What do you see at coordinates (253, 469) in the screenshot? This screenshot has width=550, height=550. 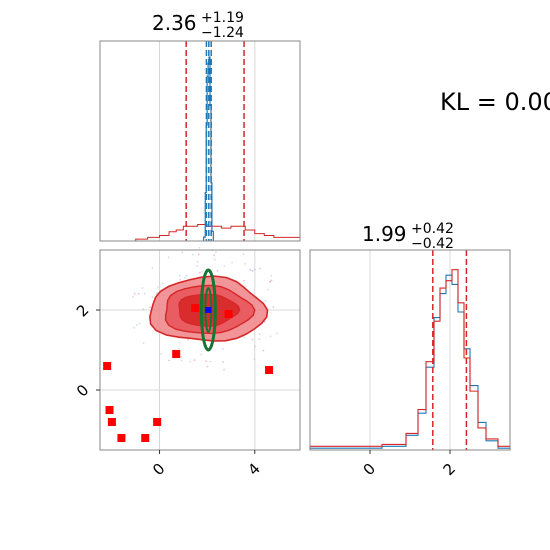 I see `x-tick-label: 4` at bounding box center [253, 469].